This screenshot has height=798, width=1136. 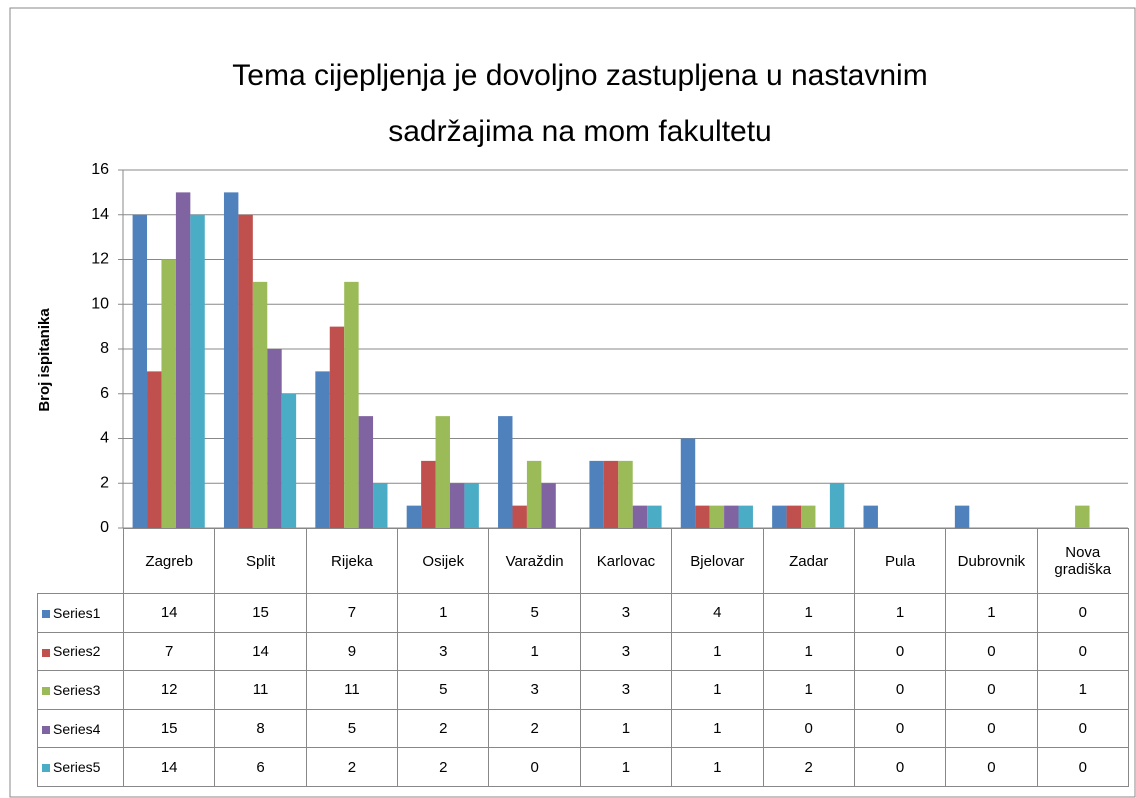 I want to click on legend-label: Series4, so click(x=77, y=728).